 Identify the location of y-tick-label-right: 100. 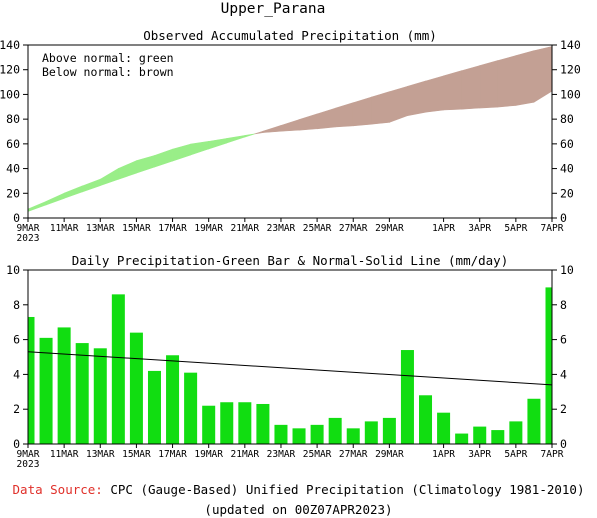
(570, 94).